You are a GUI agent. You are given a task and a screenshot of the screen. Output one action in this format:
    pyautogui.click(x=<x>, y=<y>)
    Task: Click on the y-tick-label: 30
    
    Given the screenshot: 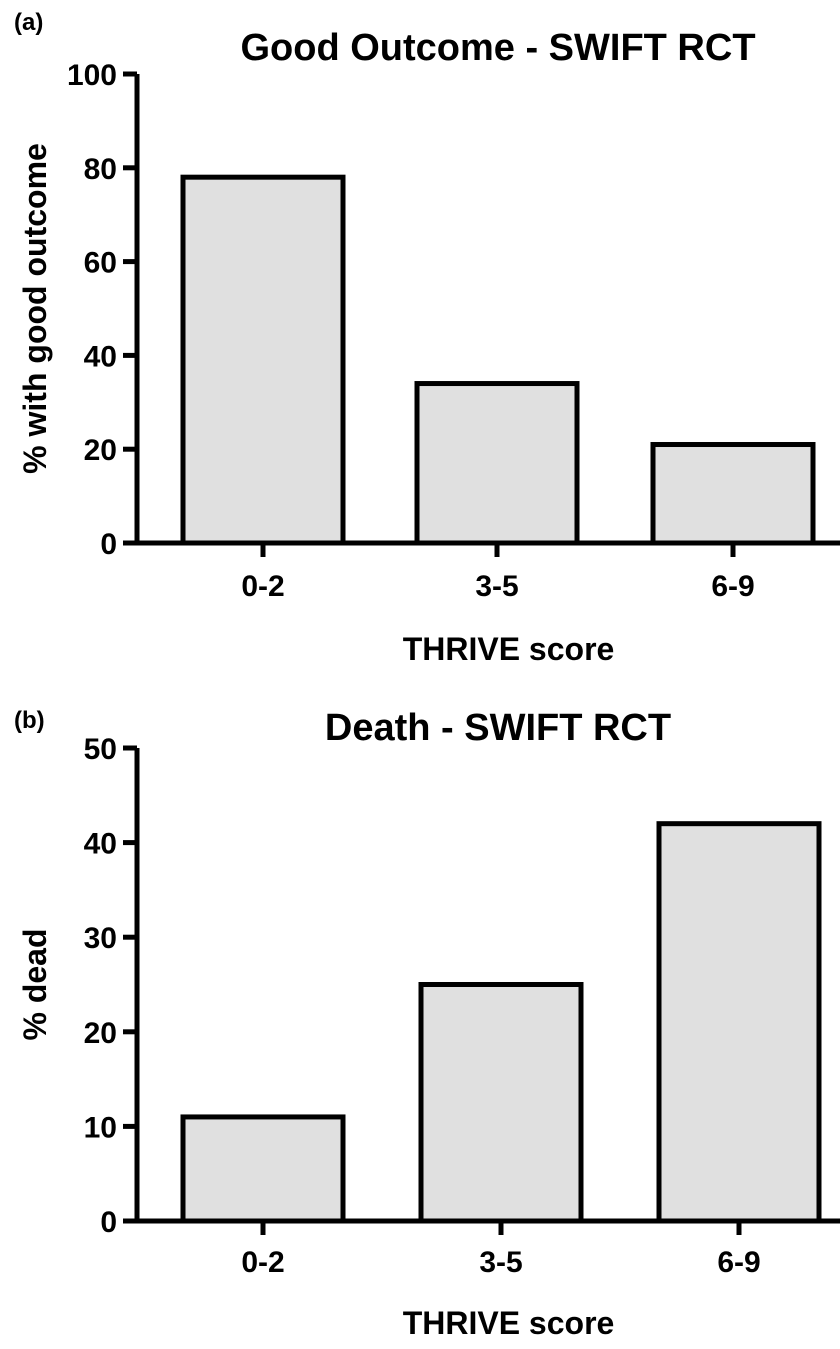 What is the action you would take?
    pyautogui.click(x=100, y=938)
    